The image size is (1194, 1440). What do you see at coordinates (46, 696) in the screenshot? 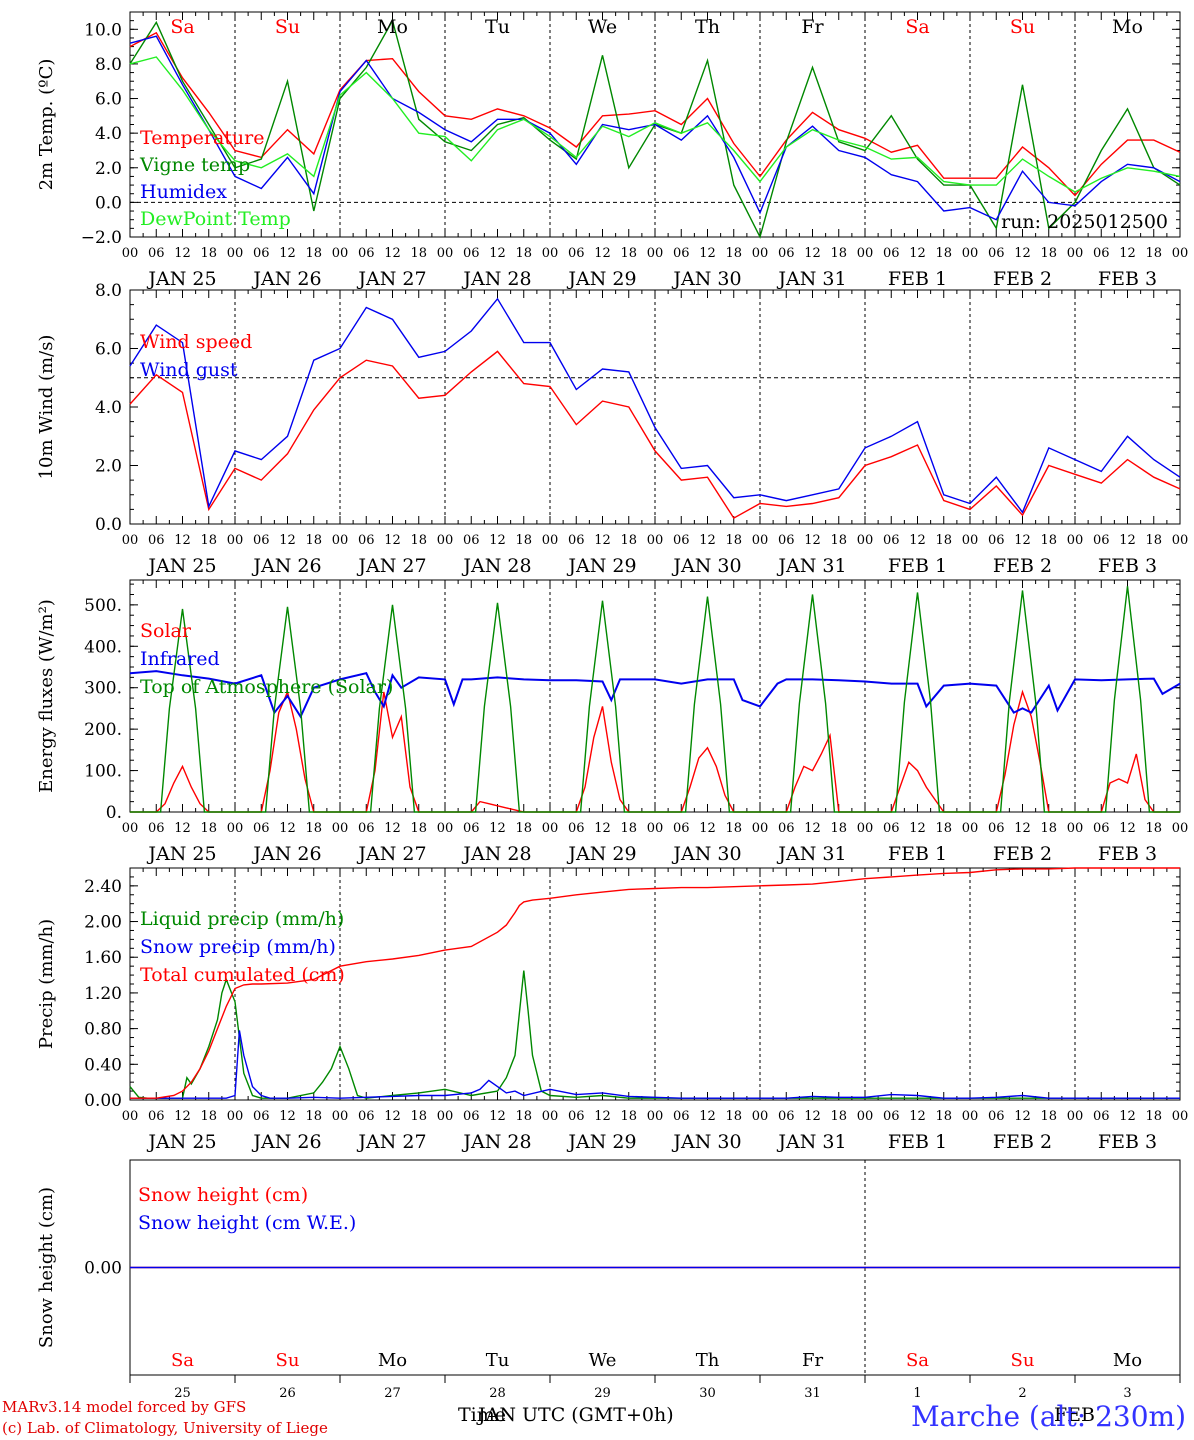
I see `y-axis-label: Energy fluxes (W/m²)` at bounding box center [46, 696].